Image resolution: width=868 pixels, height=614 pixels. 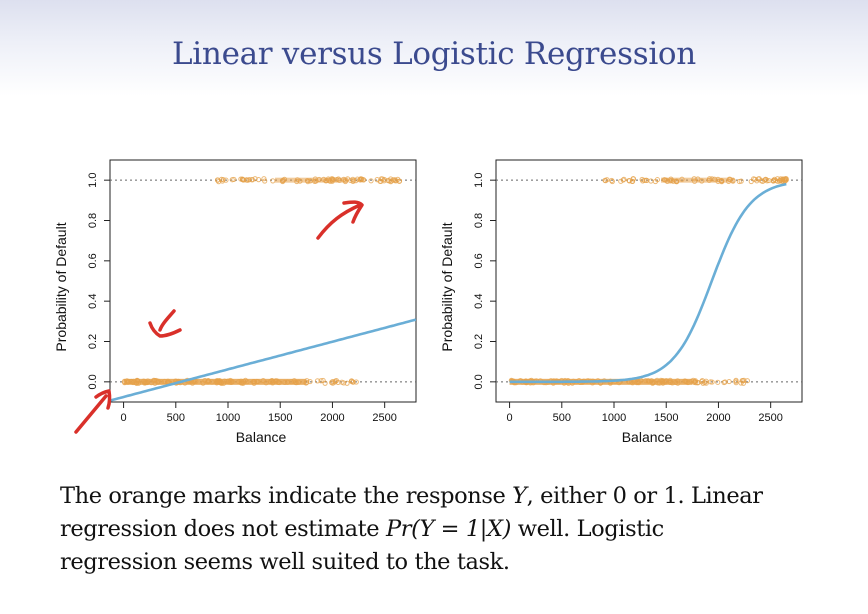 I want to click on caption-math: Pr(Y = 1|X), so click(x=448, y=529).